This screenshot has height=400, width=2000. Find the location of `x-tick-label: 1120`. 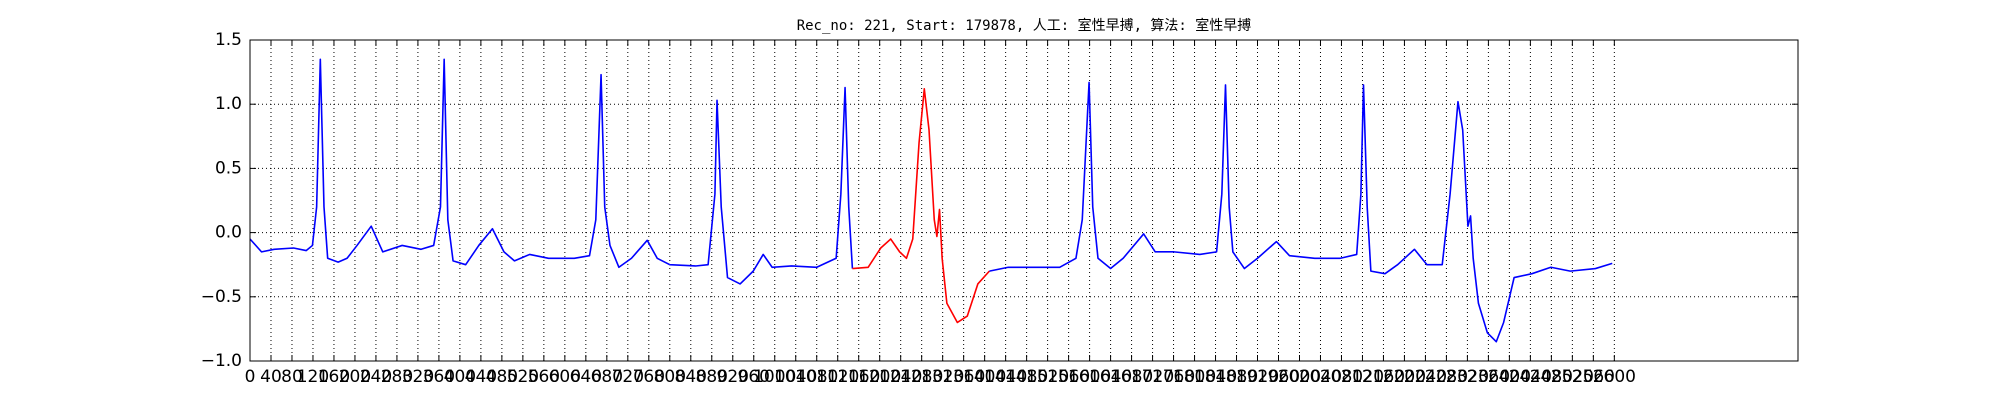

x-tick-label: 1120 is located at coordinates (837, 377).